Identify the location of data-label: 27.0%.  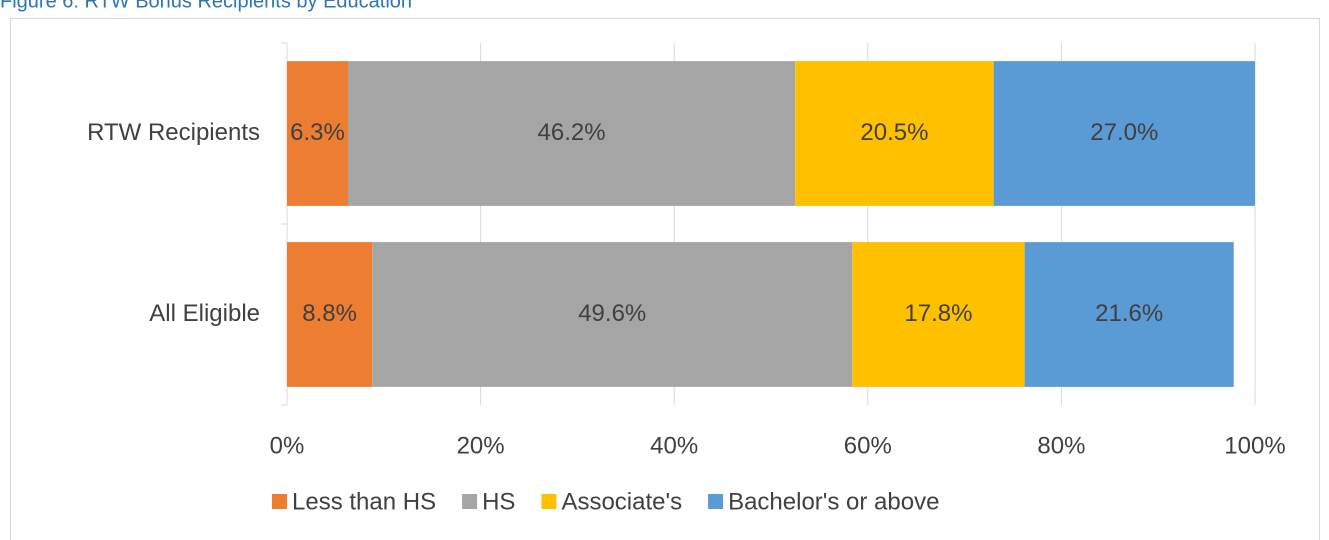
(1124, 132).